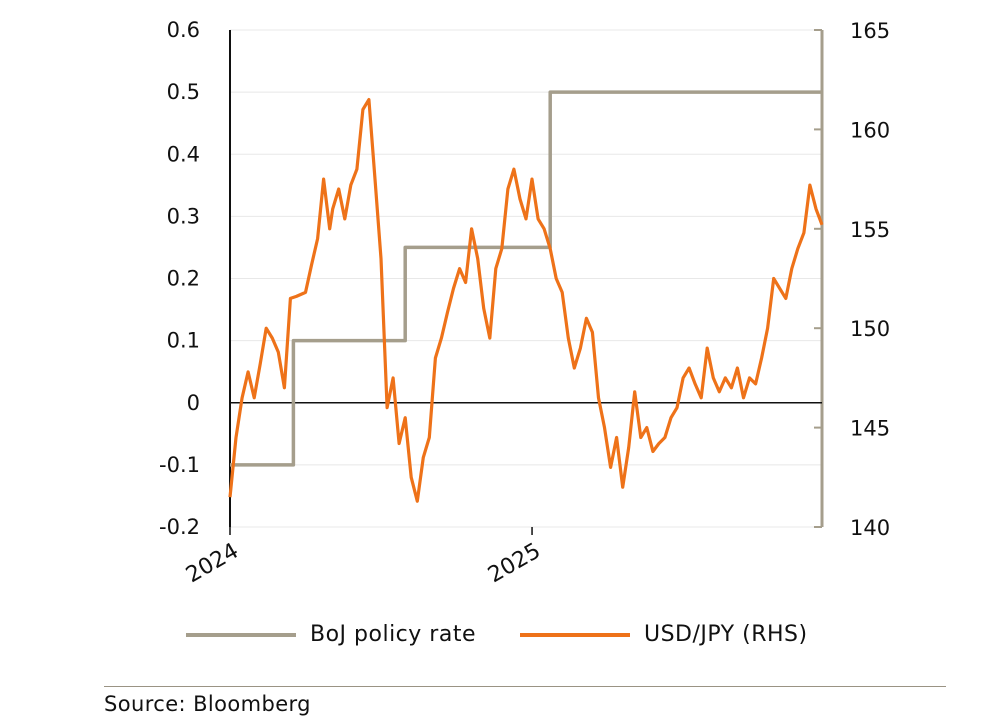 The height and width of the screenshot is (727, 1000). What do you see at coordinates (363, 557) in the screenshot?
I see `x-axis-ticks: 2024 2025` at bounding box center [363, 557].